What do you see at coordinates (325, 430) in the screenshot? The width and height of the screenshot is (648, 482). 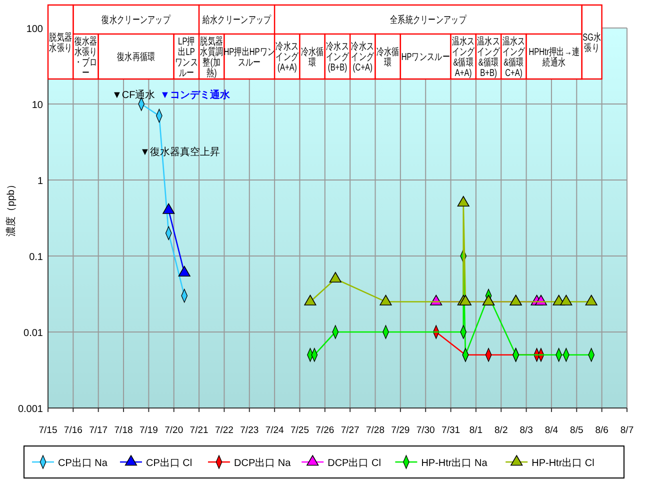 I see `x-tick-label: 7/26` at bounding box center [325, 430].